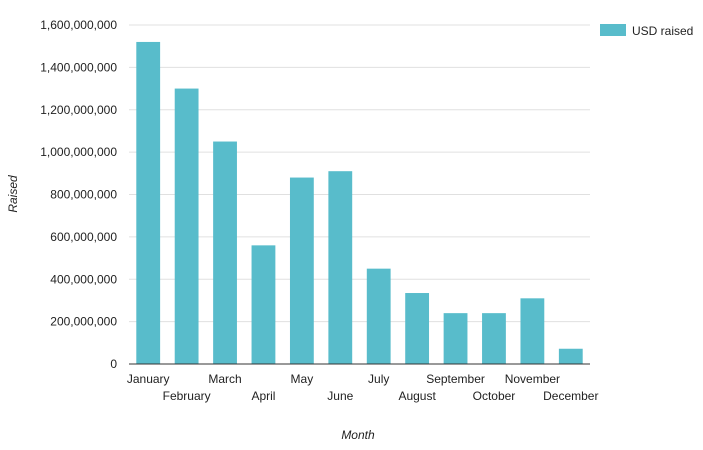 The image size is (703, 450). Describe the element at coordinates (78, 25) in the screenshot. I see `y-tick-label: 1,600,000,000` at that location.